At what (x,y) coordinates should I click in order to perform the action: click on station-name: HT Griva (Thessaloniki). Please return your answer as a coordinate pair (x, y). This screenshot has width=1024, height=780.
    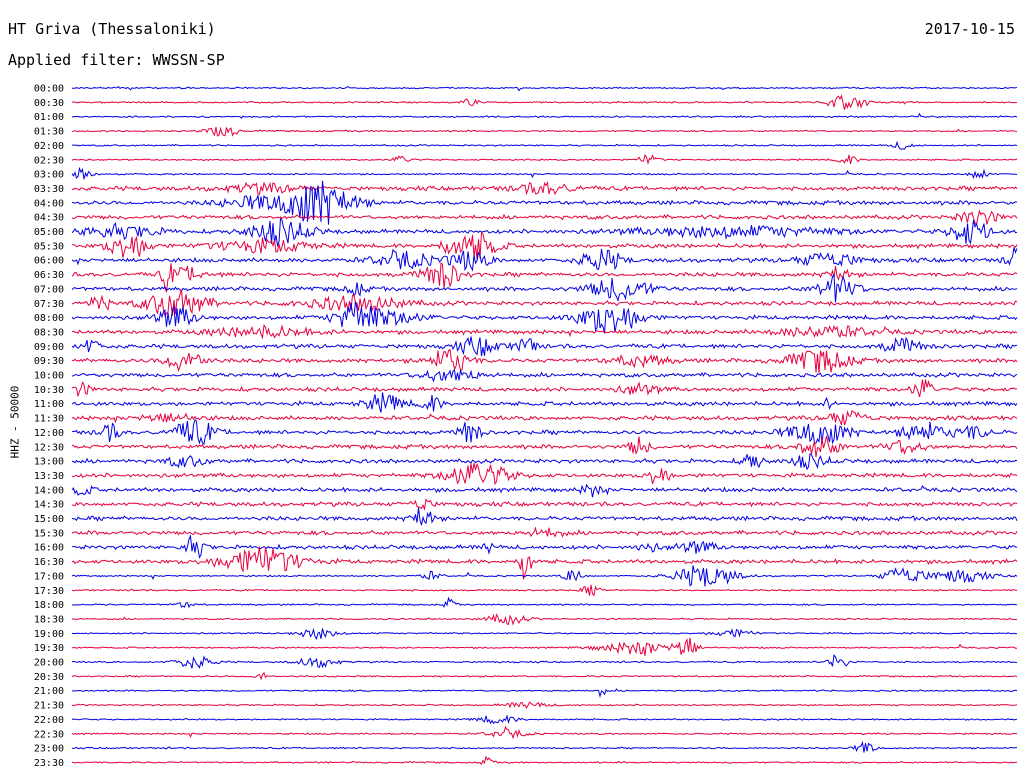
    Looking at the image, I should click on (112, 29).